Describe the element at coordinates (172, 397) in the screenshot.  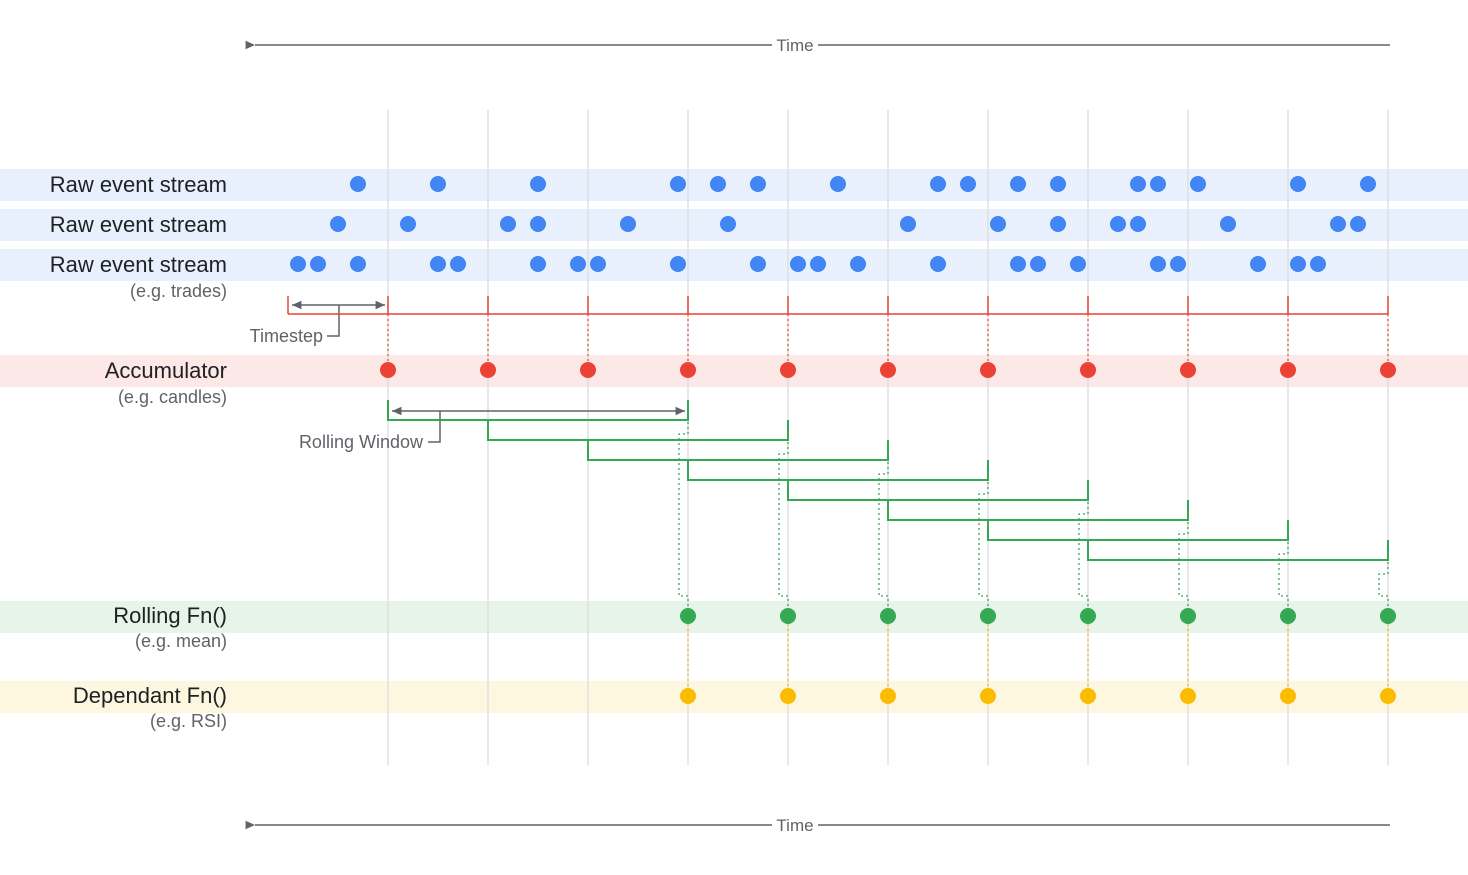
I see `accumulator-sublabel: (e.g. candles)` at that location.